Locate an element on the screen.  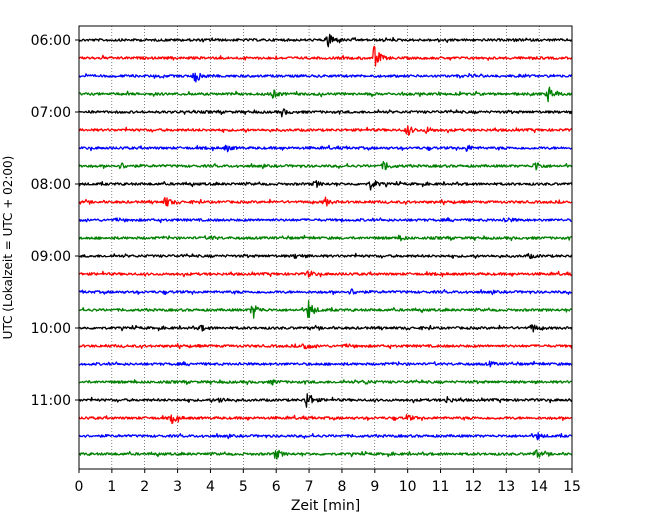
x-axis-label: Zeit [min] is located at coordinates (325, 506).